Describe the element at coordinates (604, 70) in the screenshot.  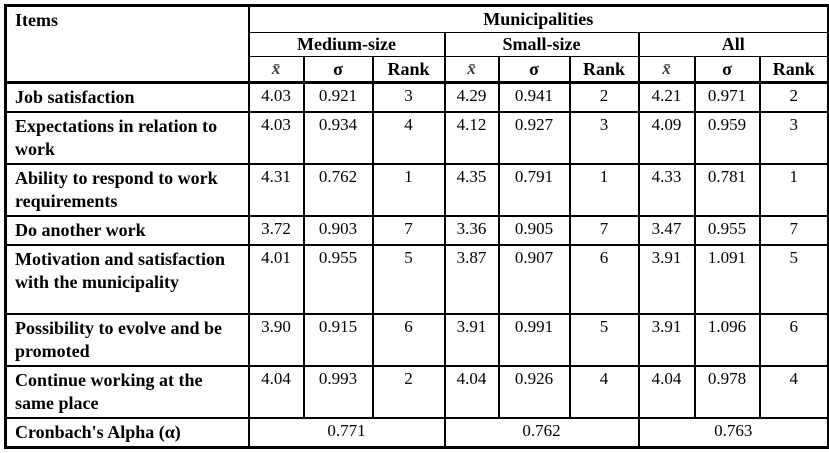
I see `rank-header-small: Rank` at that location.